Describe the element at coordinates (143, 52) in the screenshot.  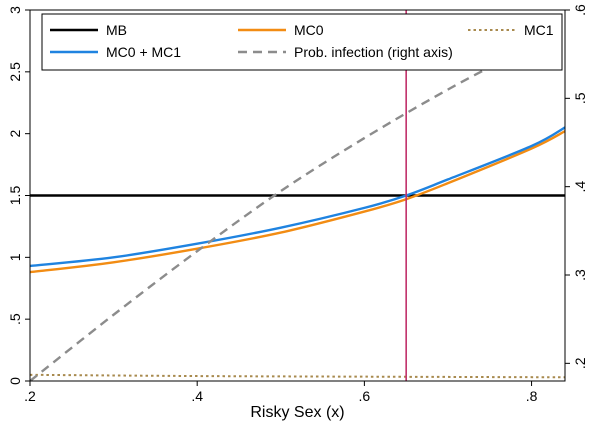
I see `legend-label: MC0 + MC1` at that location.